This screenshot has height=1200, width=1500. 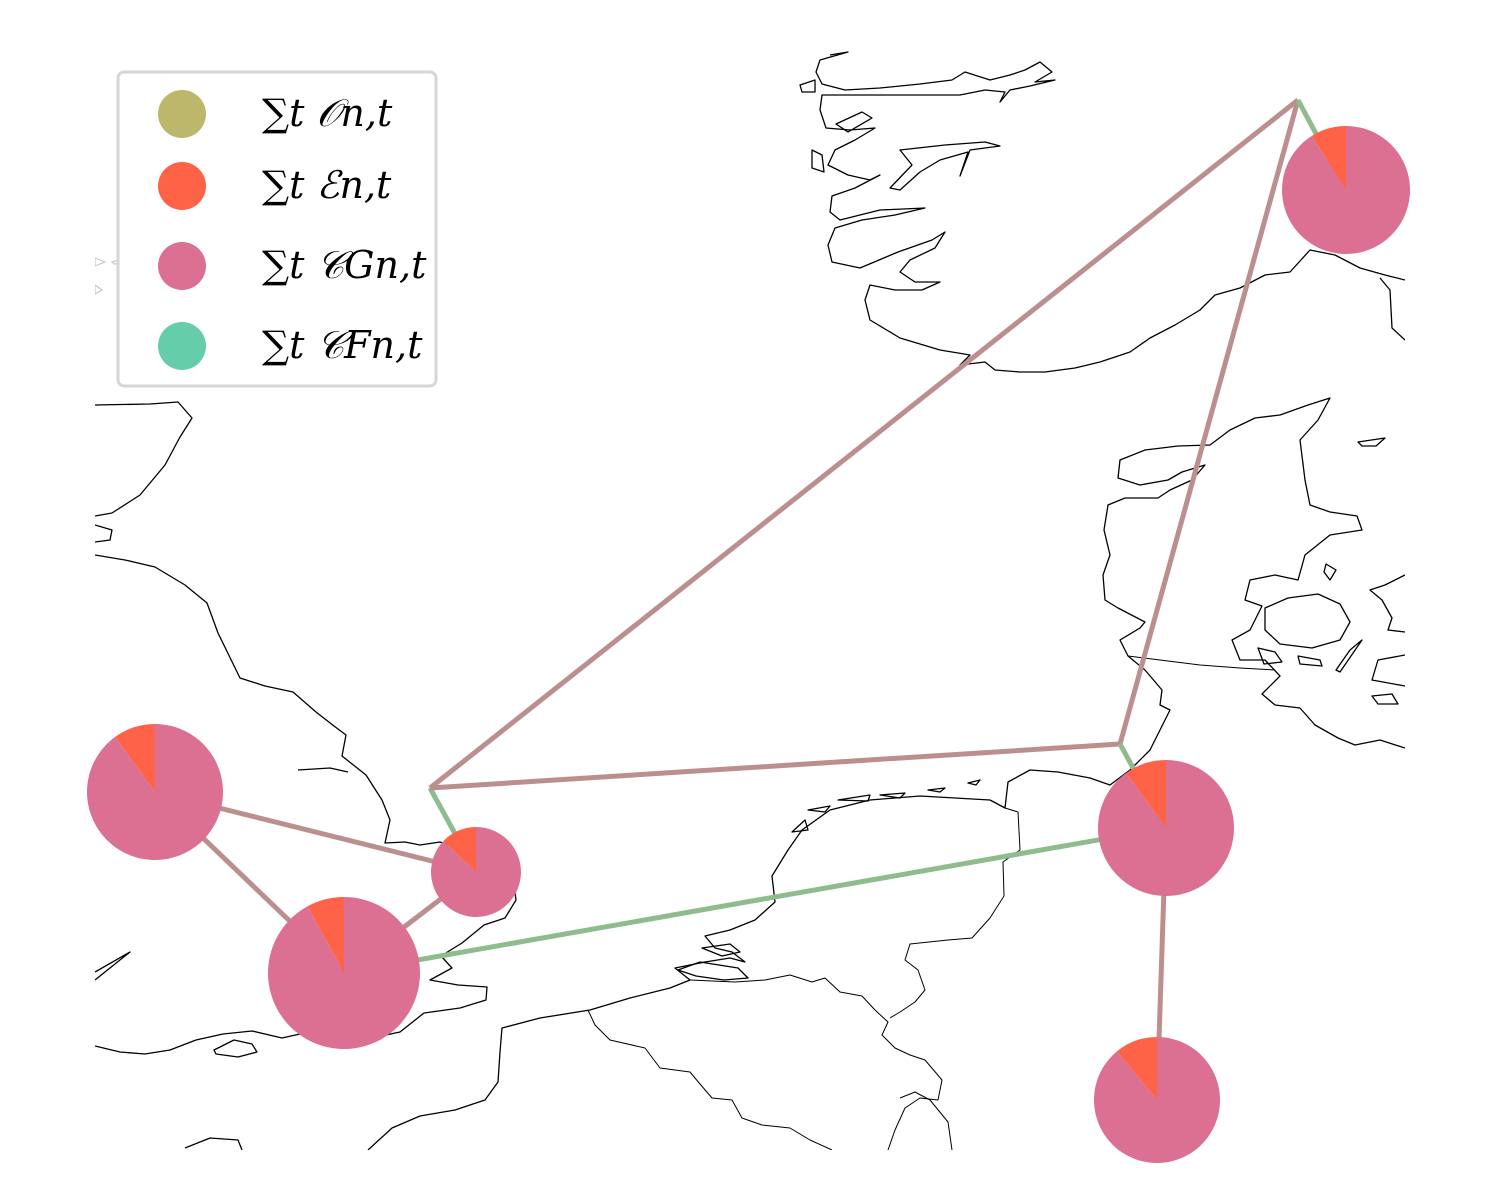 I want to click on coastline-zealand, so click(x=1307, y=621).